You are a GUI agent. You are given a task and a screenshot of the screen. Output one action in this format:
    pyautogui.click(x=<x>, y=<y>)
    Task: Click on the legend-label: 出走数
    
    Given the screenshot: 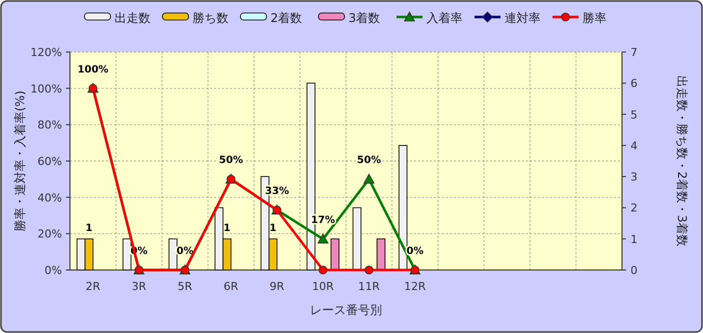 What is the action you would take?
    pyautogui.click(x=132, y=18)
    